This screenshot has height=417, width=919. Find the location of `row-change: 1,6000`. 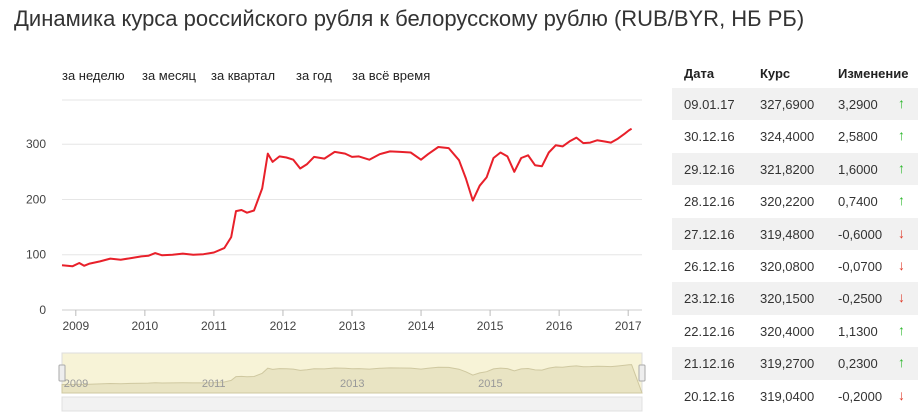

row-change: 1,6000 is located at coordinates (858, 169).